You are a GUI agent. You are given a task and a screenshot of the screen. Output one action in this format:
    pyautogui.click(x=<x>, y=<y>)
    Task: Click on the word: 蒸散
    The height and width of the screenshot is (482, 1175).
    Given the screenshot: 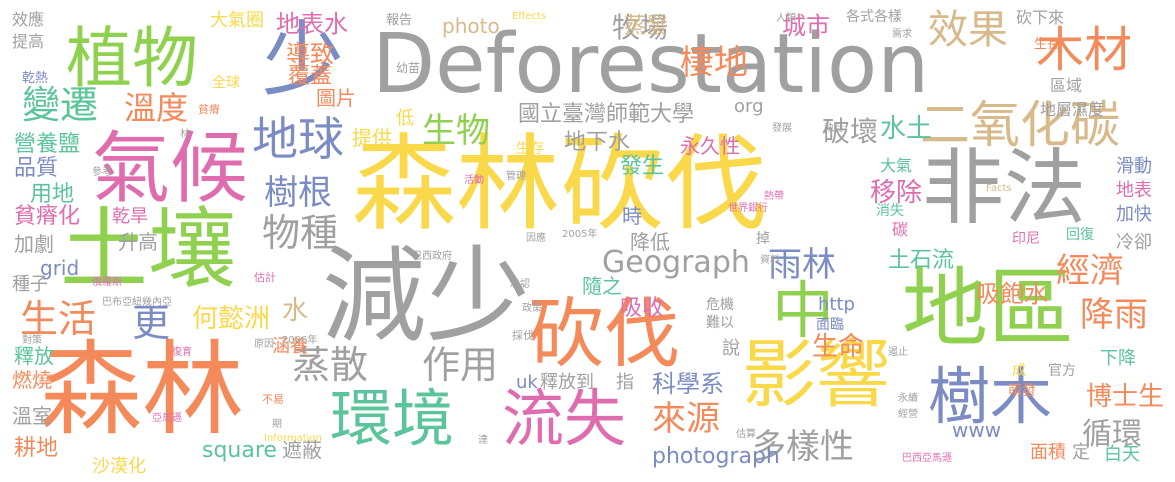 What is the action you would take?
    pyautogui.click(x=330, y=365)
    